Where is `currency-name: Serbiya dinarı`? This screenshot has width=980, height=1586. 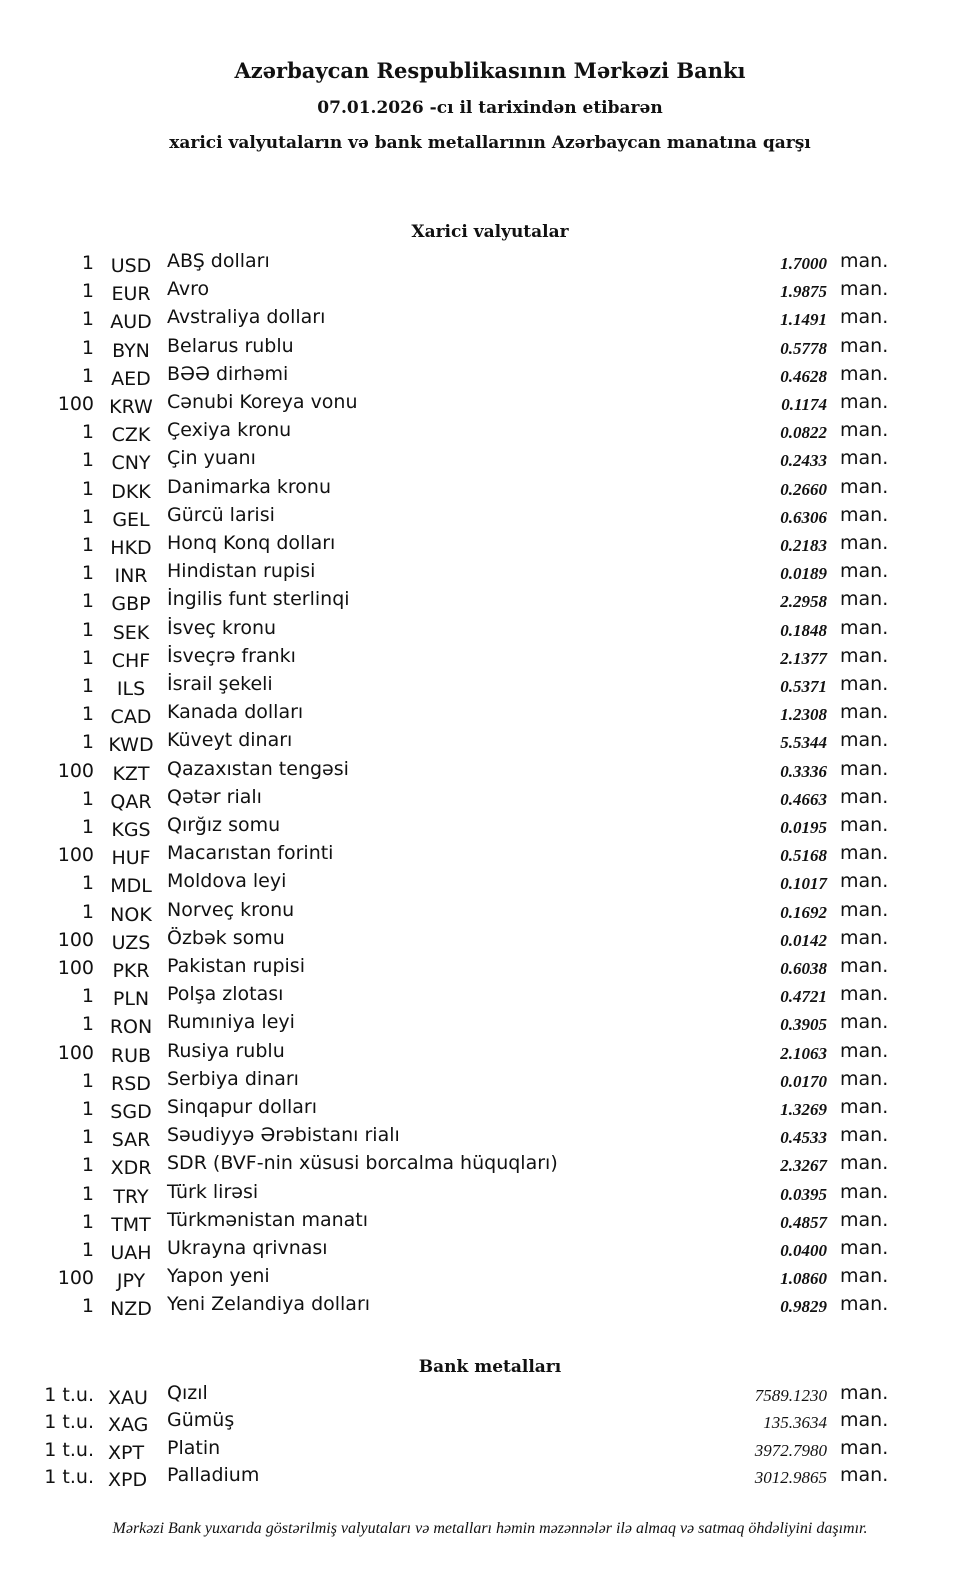
currency-name: Serbiya dinarı is located at coordinates (233, 1078).